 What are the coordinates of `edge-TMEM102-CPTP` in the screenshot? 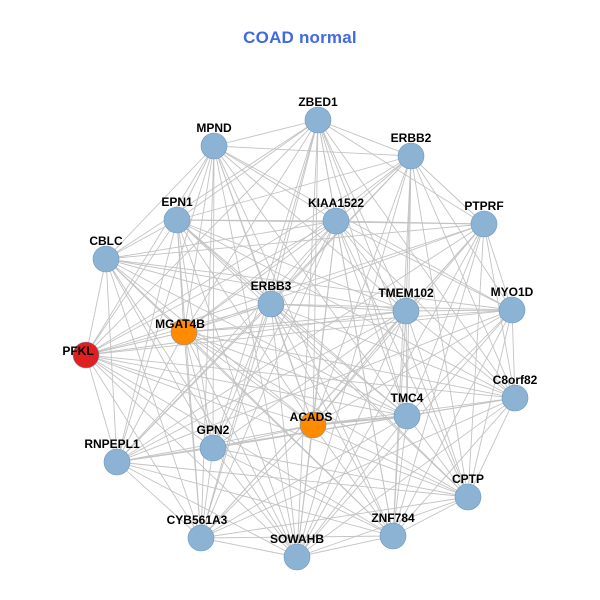 It's located at (437, 404).